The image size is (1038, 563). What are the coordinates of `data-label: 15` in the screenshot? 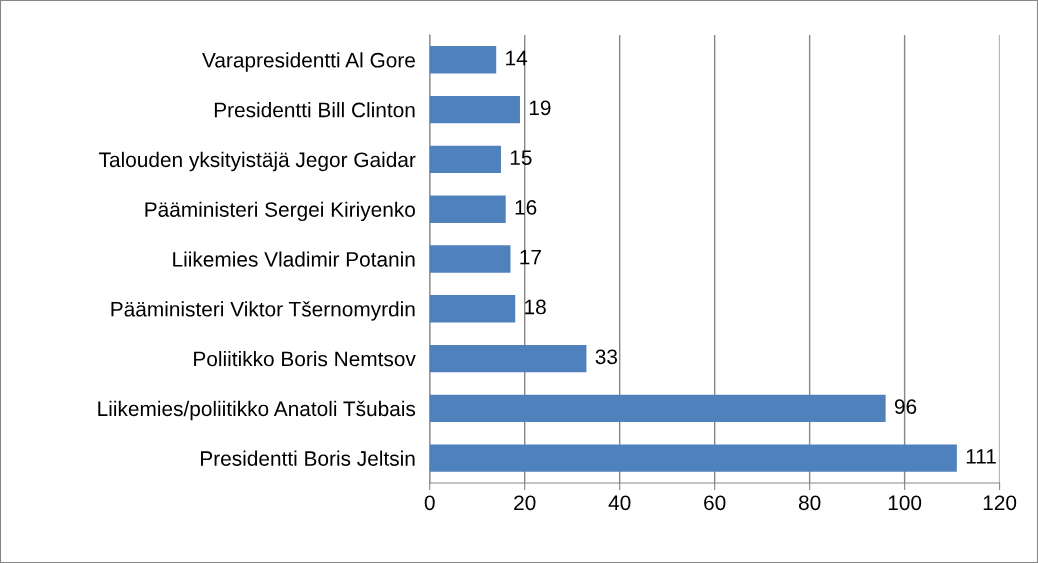 It's located at (521, 157).